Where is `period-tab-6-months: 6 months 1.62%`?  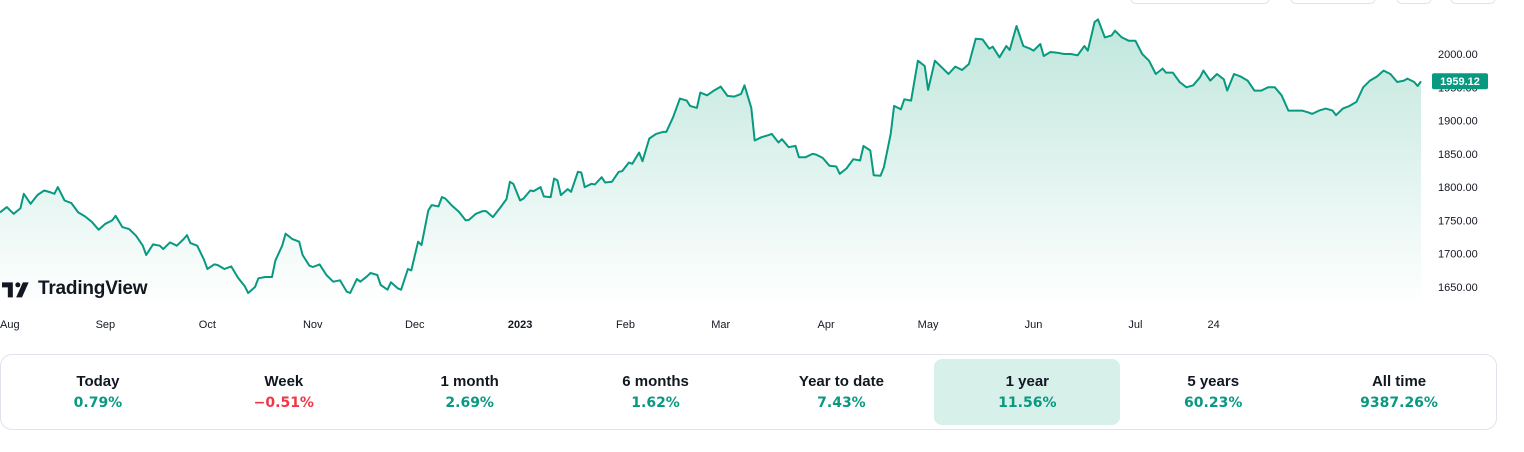 period-tab-6-months: 6 months 1.62% is located at coordinates (656, 392).